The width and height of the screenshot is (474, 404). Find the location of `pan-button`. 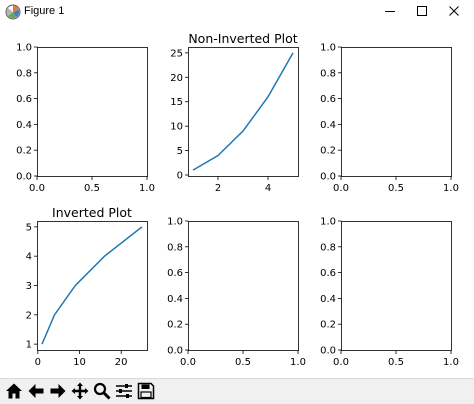

pan-button is located at coordinates (80, 391).